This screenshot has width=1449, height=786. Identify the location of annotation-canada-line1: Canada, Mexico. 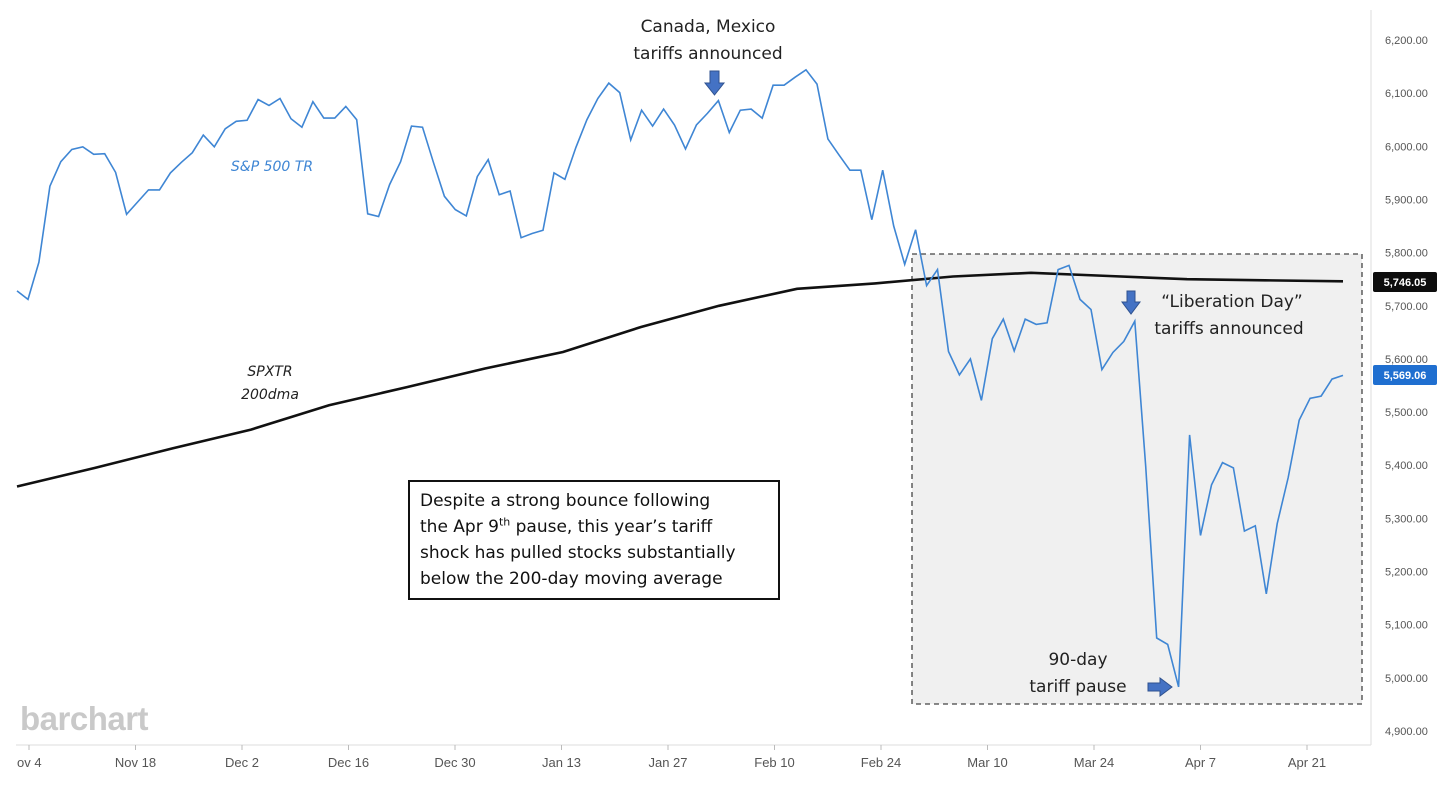
(708, 27).